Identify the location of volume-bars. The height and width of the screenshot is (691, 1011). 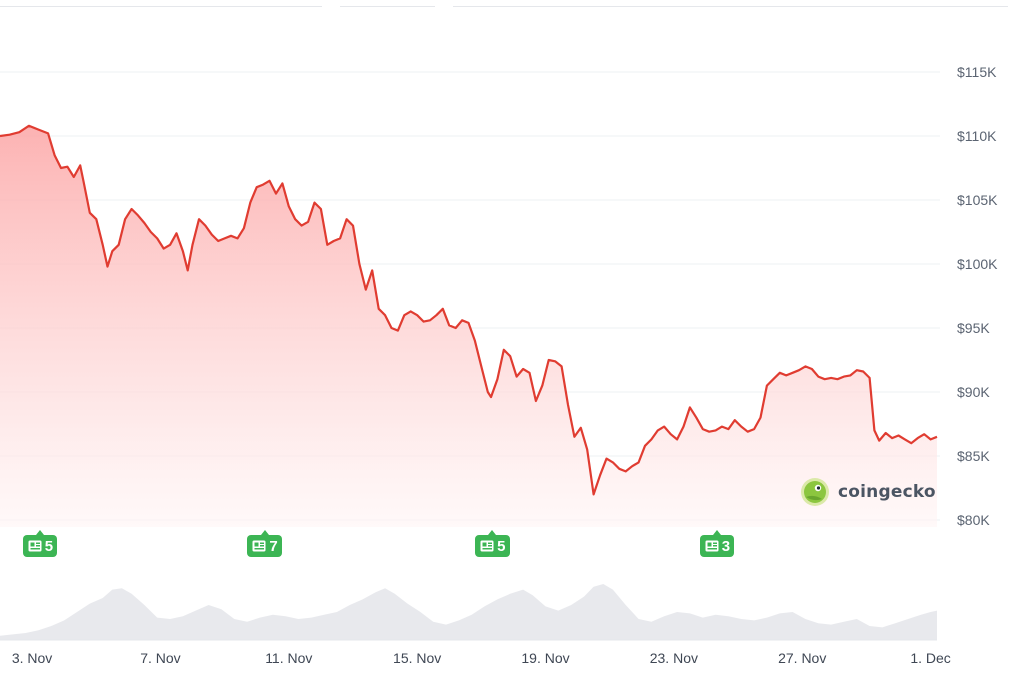
(468, 612).